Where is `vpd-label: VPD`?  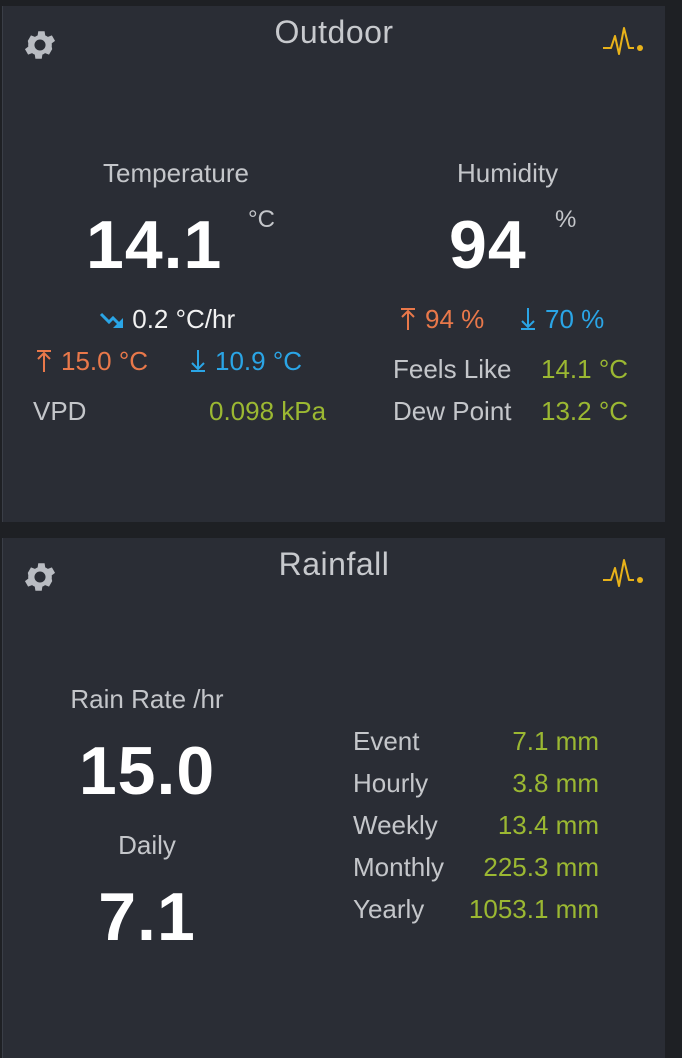
vpd-label: VPD is located at coordinates (60, 411).